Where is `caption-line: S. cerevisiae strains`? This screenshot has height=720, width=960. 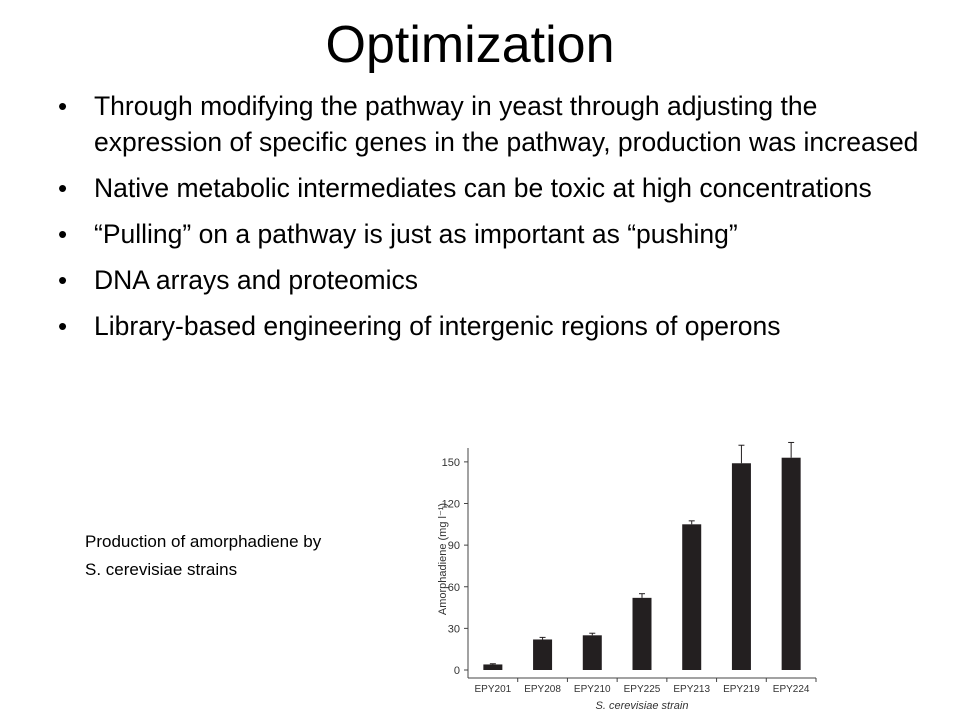 caption-line: S. cerevisiae strains is located at coordinates (161, 569).